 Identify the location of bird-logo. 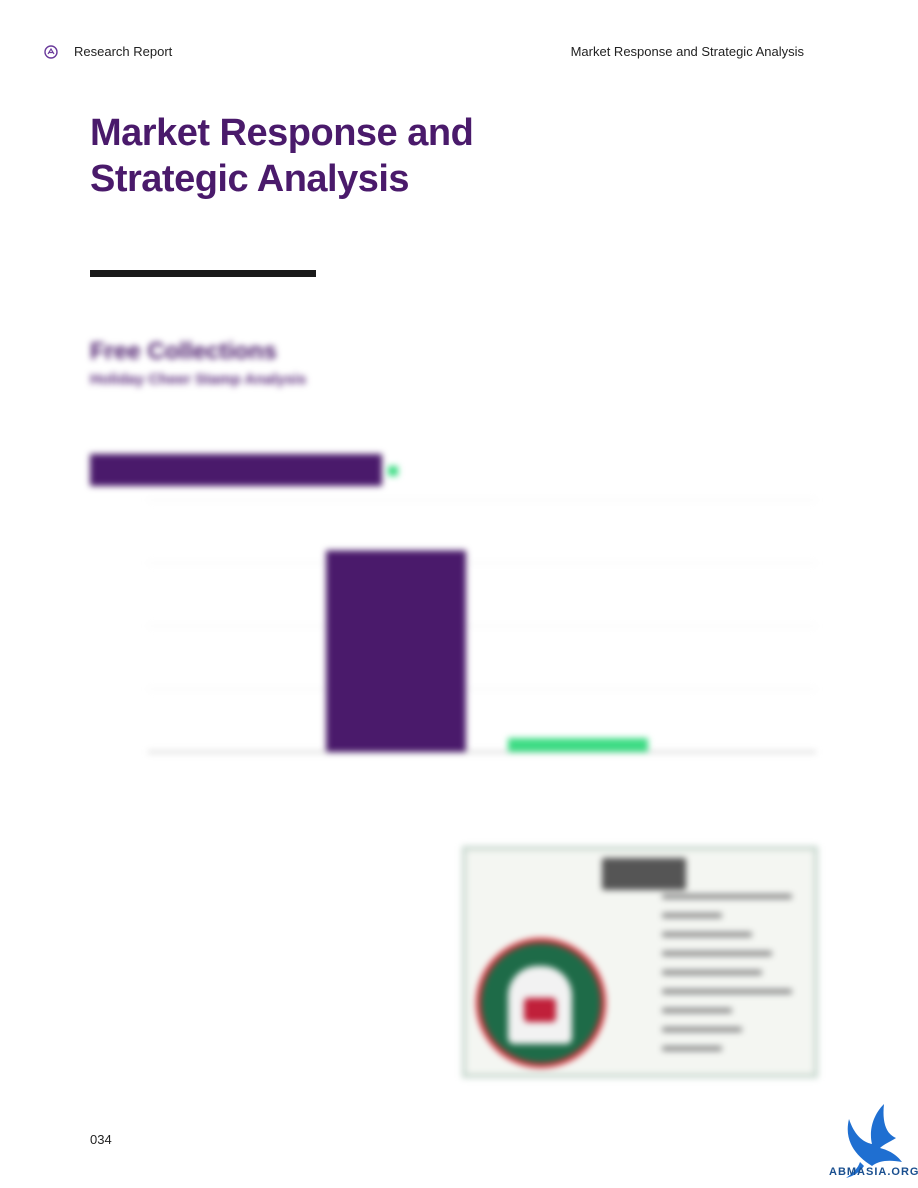
(874, 1141).